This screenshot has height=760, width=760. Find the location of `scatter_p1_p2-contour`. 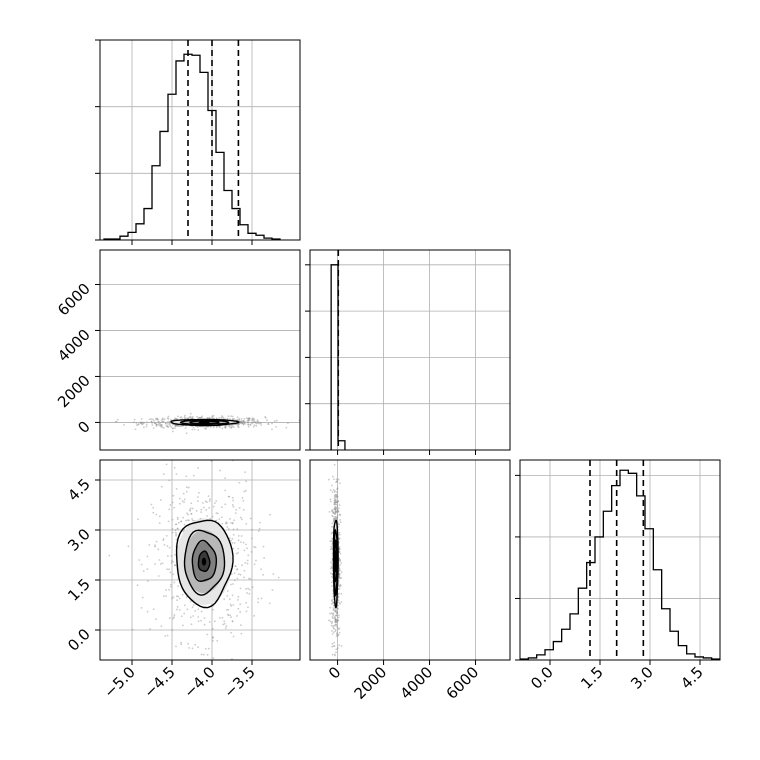

scatter_p1_p2-contour is located at coordinates (204, 422).